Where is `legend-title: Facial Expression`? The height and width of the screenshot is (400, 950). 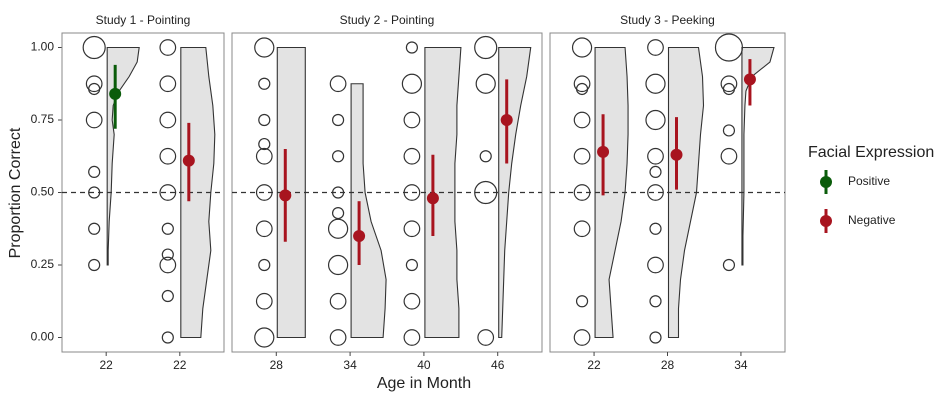 legend-title: Facial Expression is located at coordinates (871, 152).